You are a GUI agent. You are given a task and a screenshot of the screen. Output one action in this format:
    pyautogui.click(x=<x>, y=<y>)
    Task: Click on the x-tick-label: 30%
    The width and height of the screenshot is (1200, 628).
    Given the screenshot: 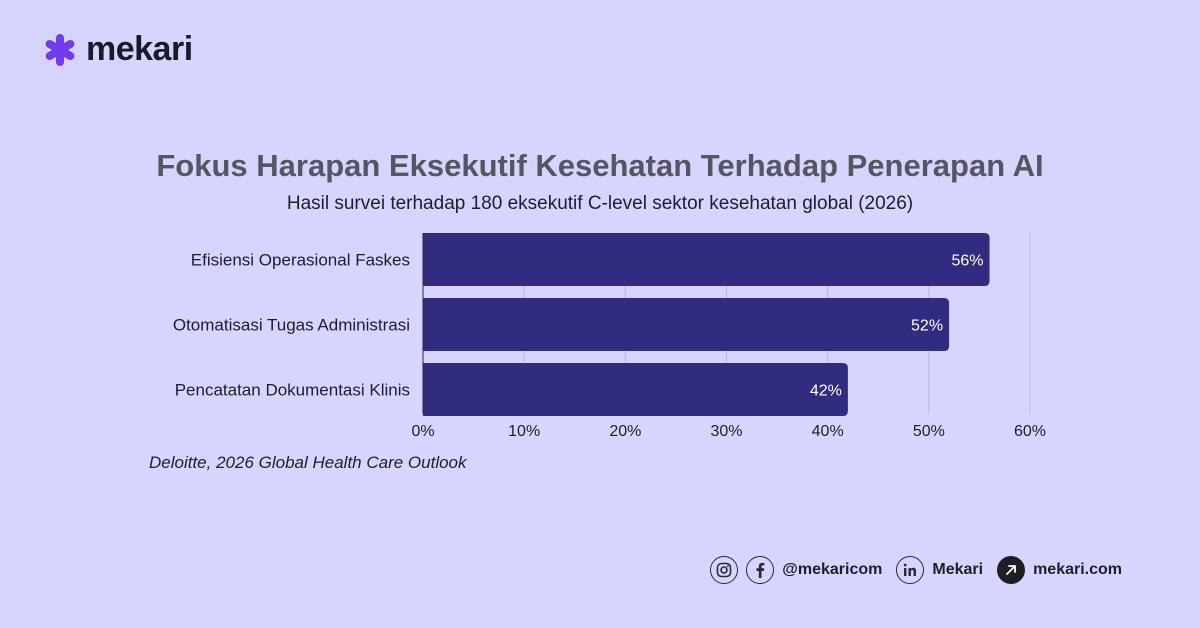 What is the action you would take?
    pyautogui.click(x=726, y=431)
    